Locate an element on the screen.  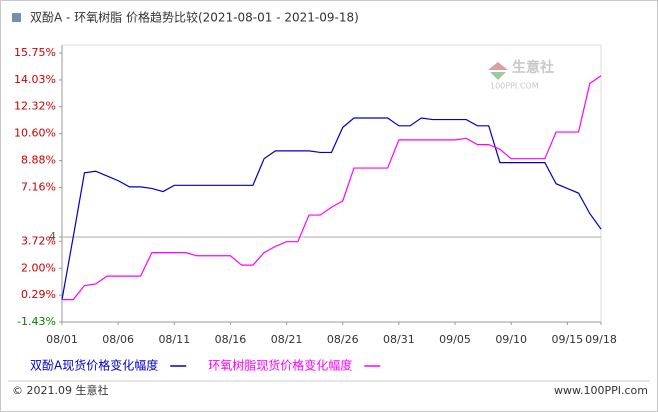
y-tick-label: 2.00% is located at coordinates (38, 267).